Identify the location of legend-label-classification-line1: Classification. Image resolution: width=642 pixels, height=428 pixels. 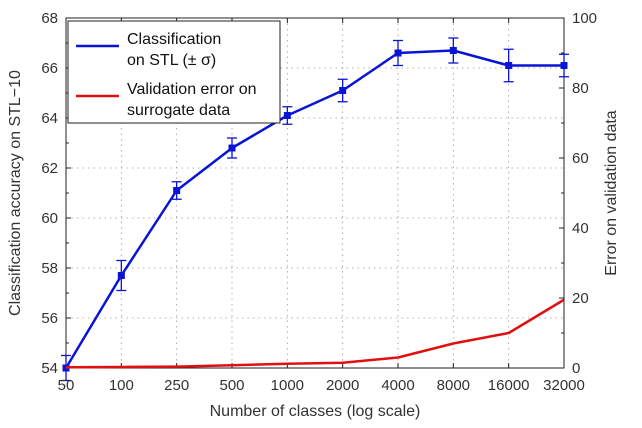
(174, 39).